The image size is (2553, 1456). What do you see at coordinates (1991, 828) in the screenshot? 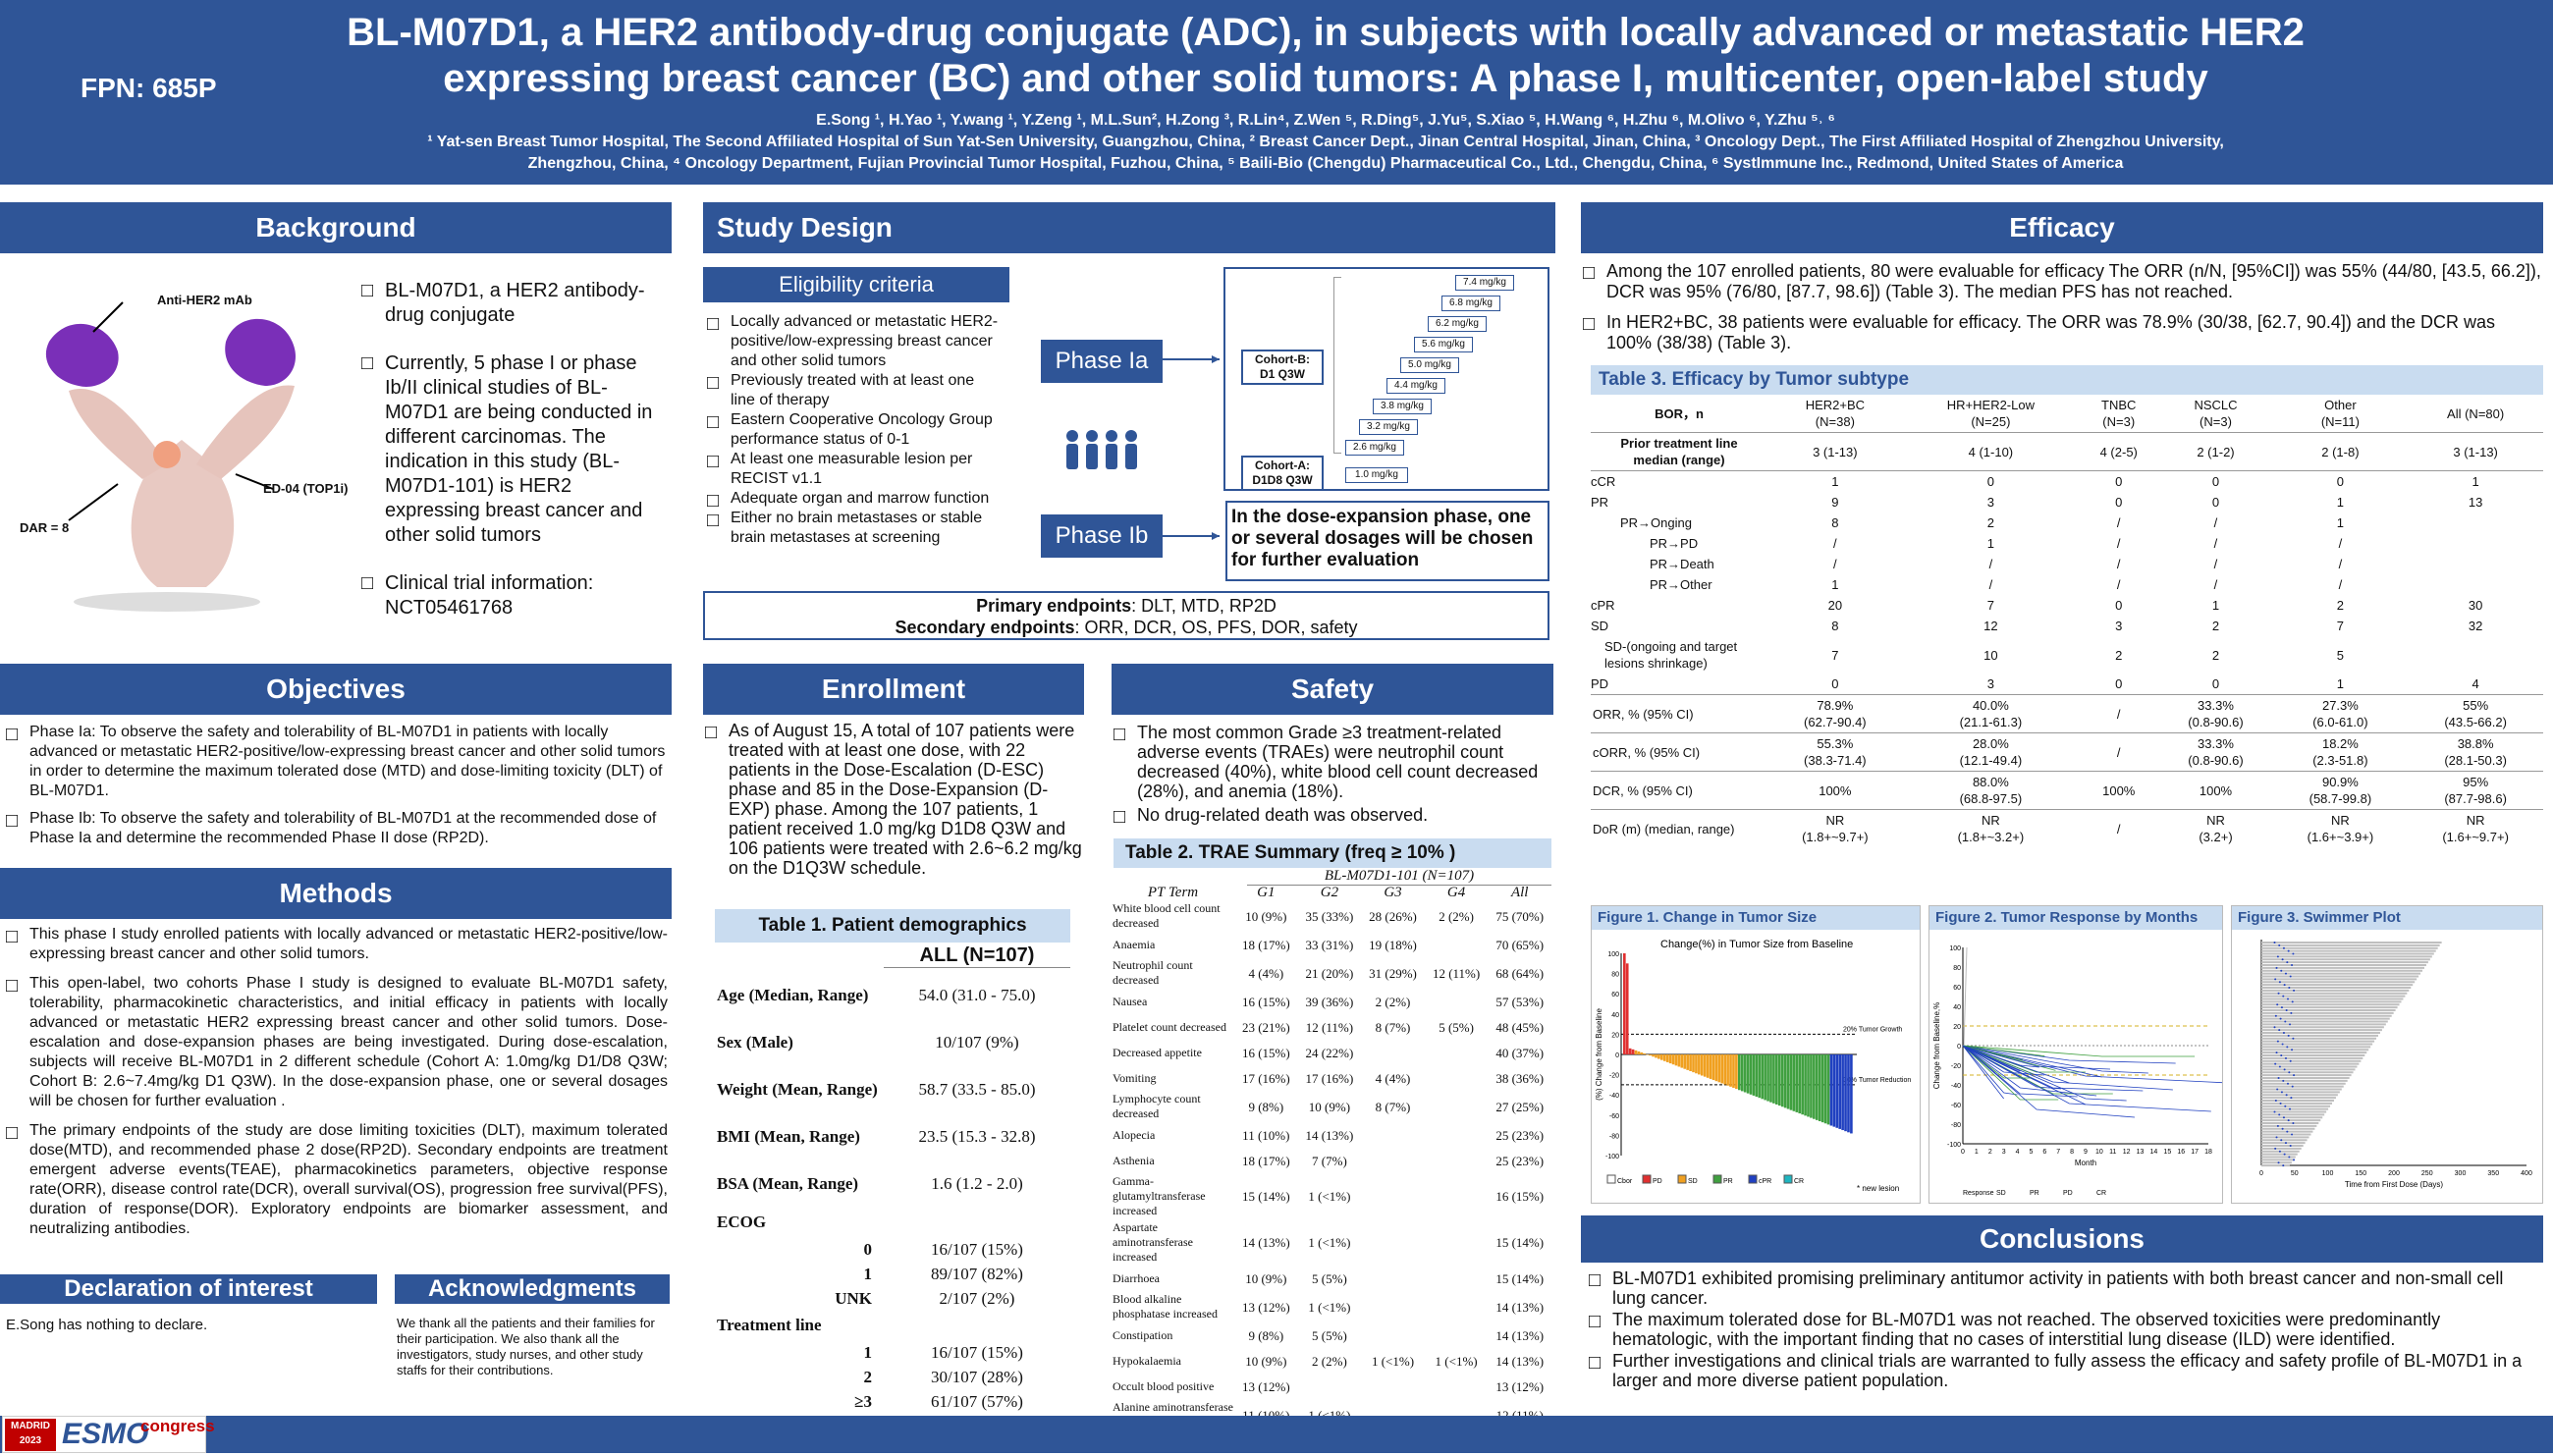
I see `metric-cell: NR (1.8+~3.2+)` at bounding box center [1991, 828].